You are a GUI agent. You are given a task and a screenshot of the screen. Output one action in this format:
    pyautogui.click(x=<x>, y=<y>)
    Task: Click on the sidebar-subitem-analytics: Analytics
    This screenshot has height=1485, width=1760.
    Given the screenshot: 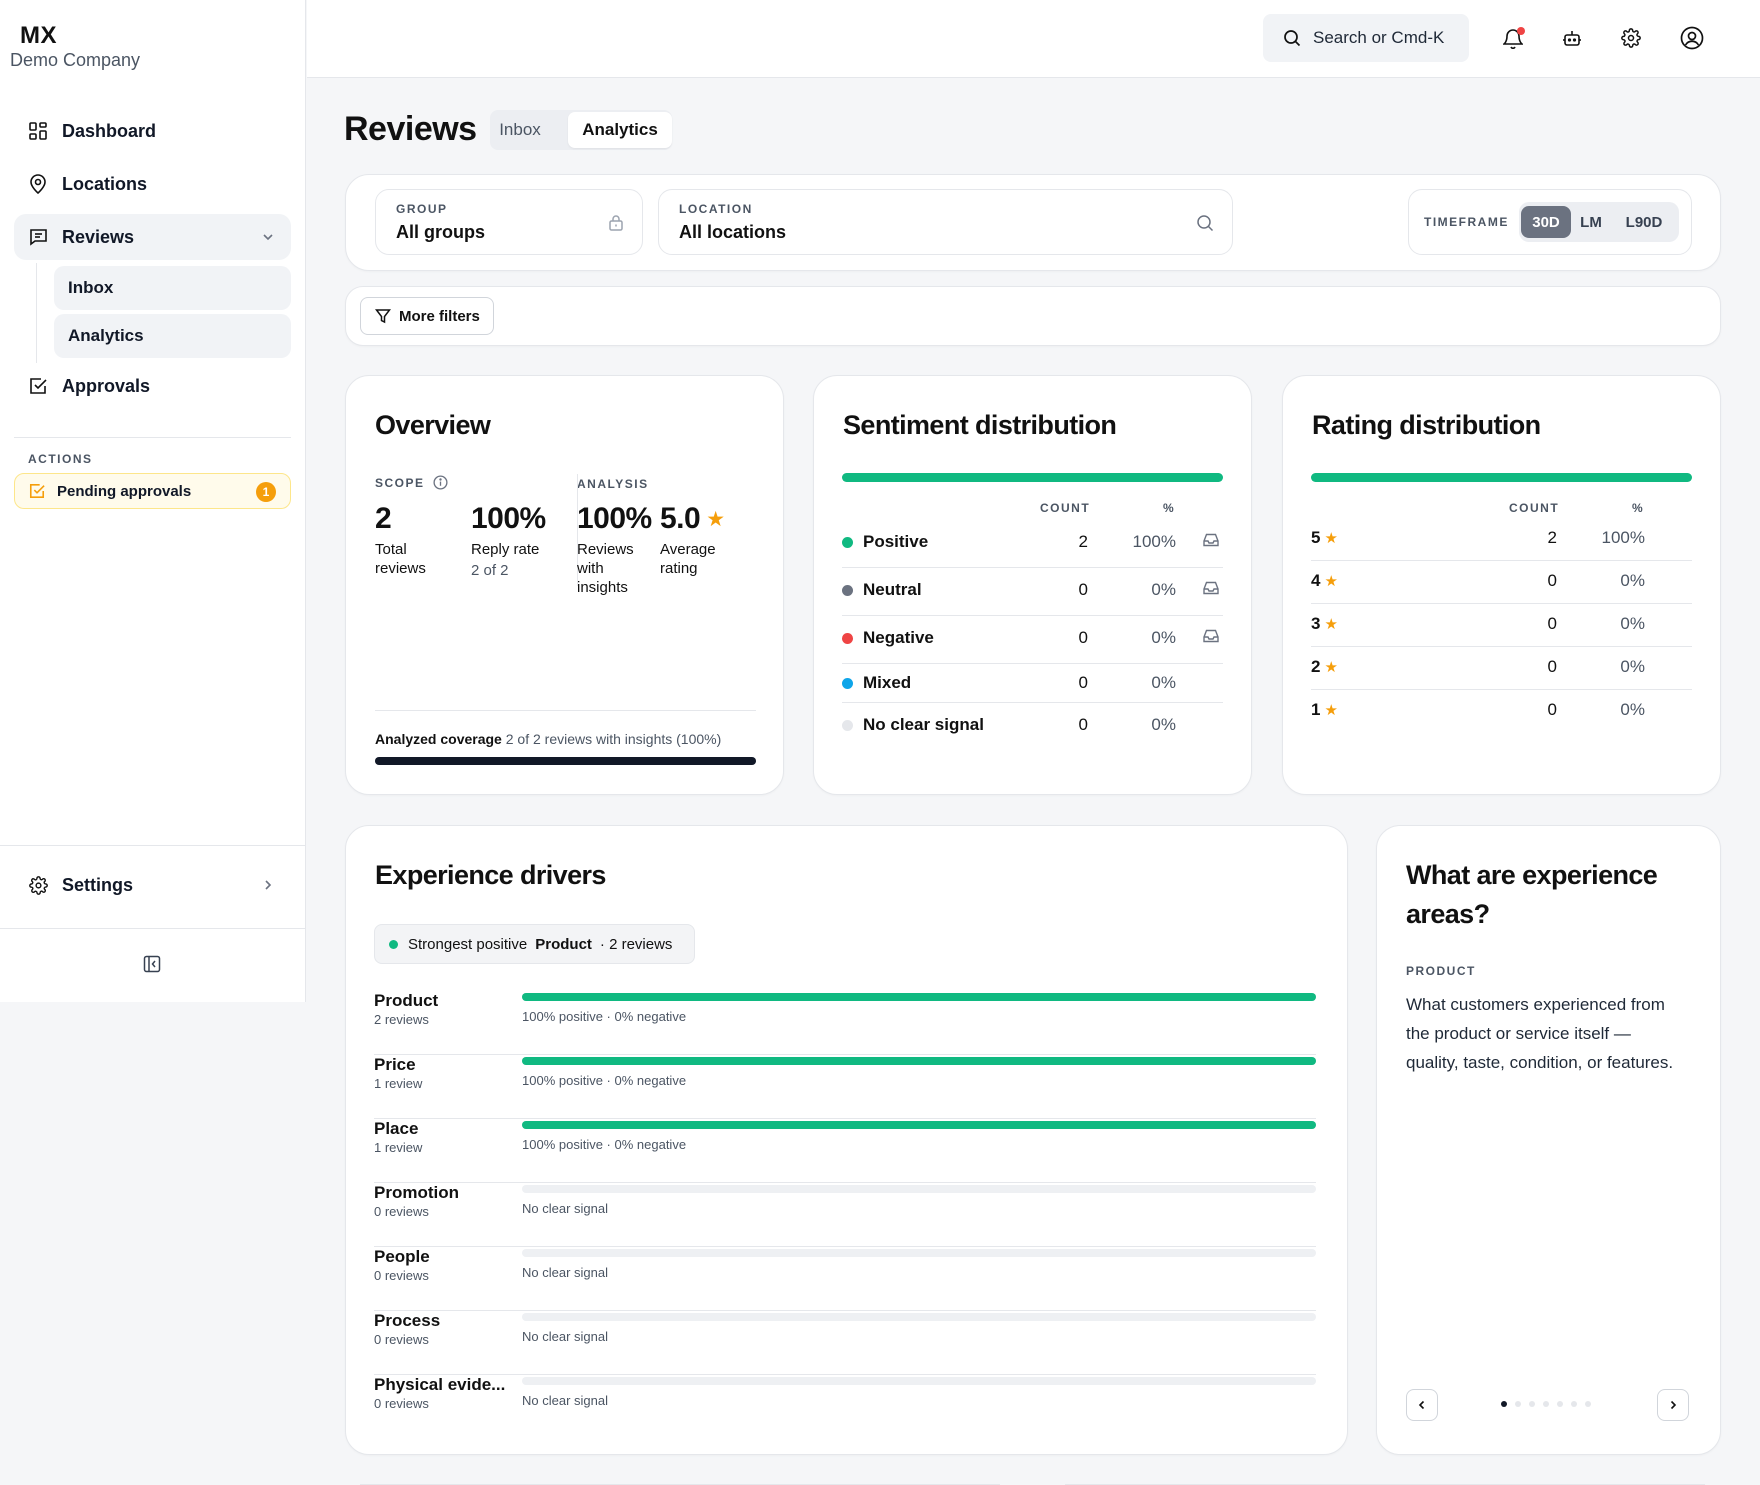 What is the action you would take?
    pyautogui.click(x=172, y=336)
    